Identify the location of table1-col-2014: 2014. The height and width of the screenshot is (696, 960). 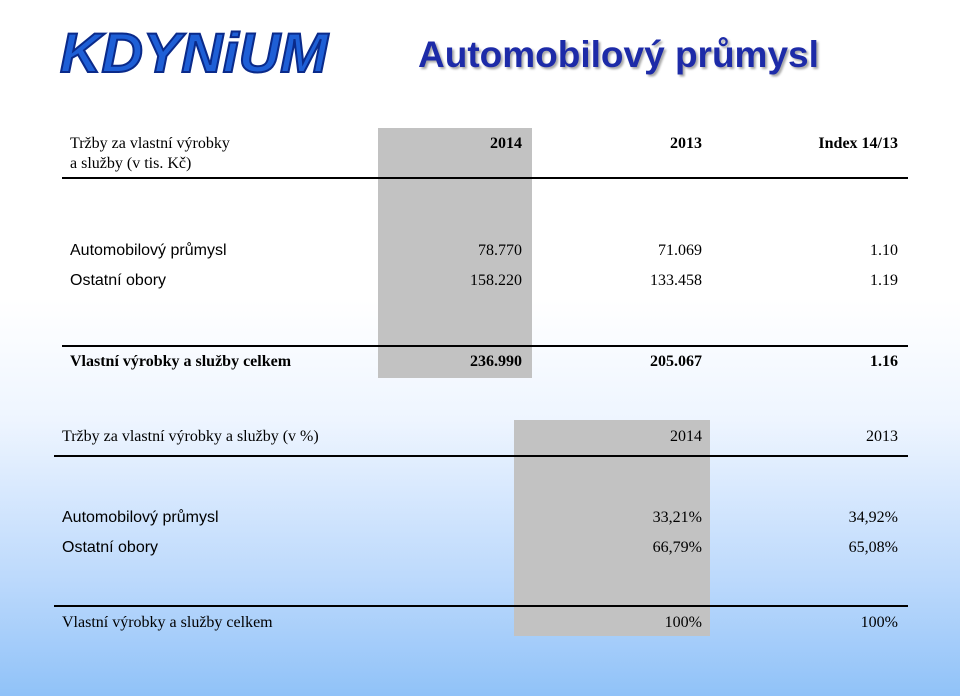
(506, 143).